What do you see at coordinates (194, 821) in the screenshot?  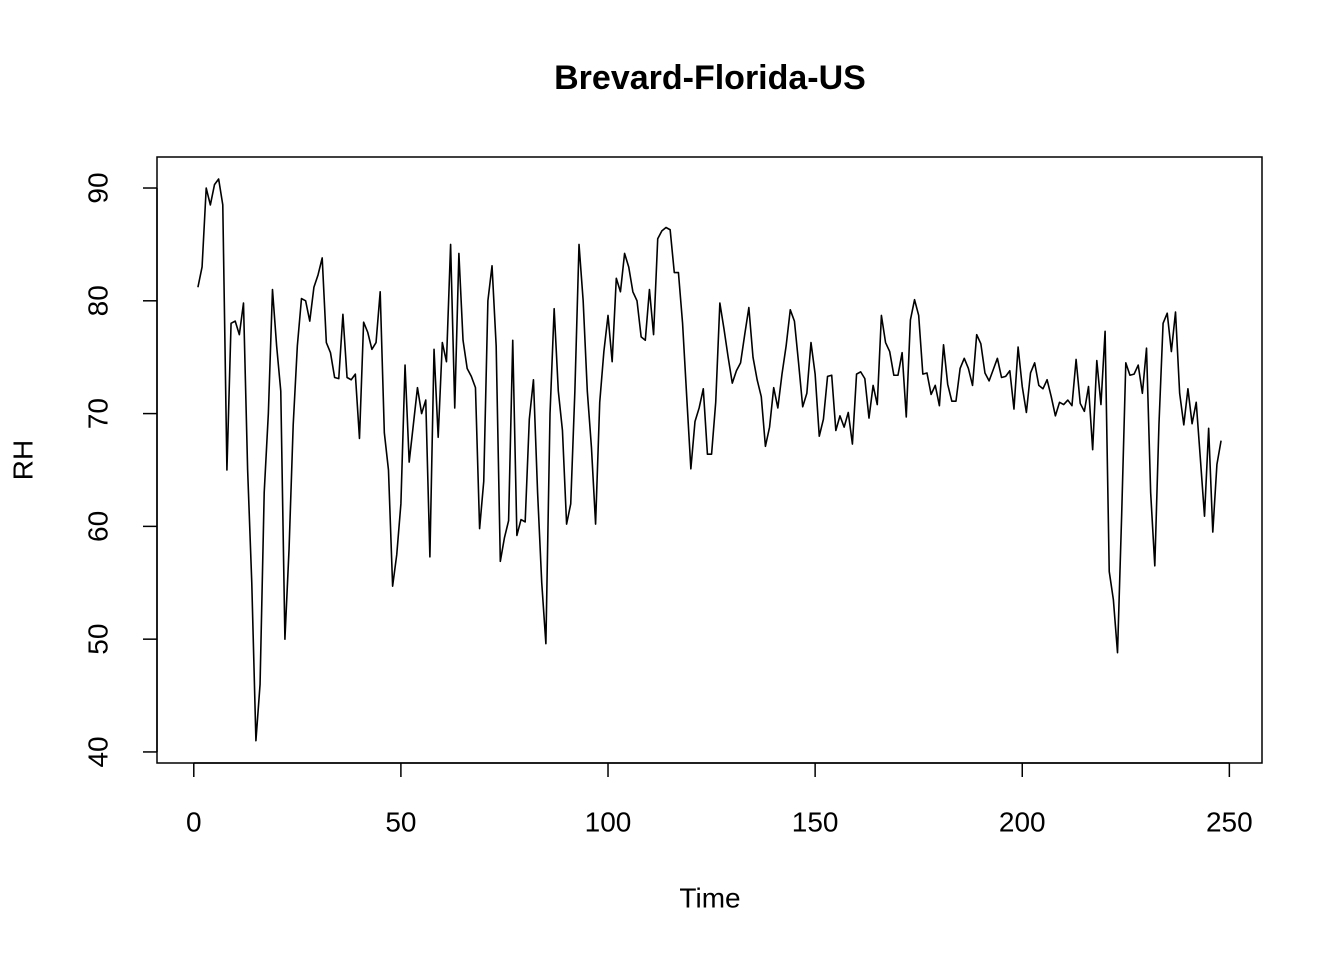 I see `x-tick-label: 0` at bounding box center [194, 821].